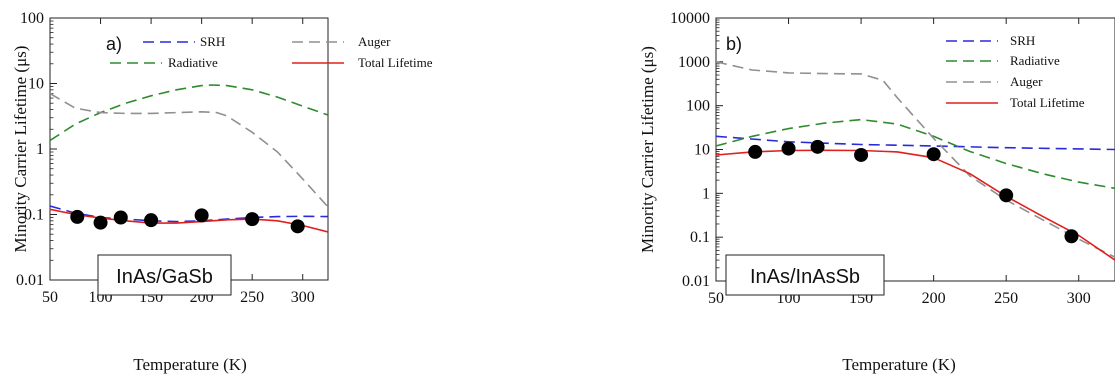  I want to click on series-line-auger, so click(189, 150).